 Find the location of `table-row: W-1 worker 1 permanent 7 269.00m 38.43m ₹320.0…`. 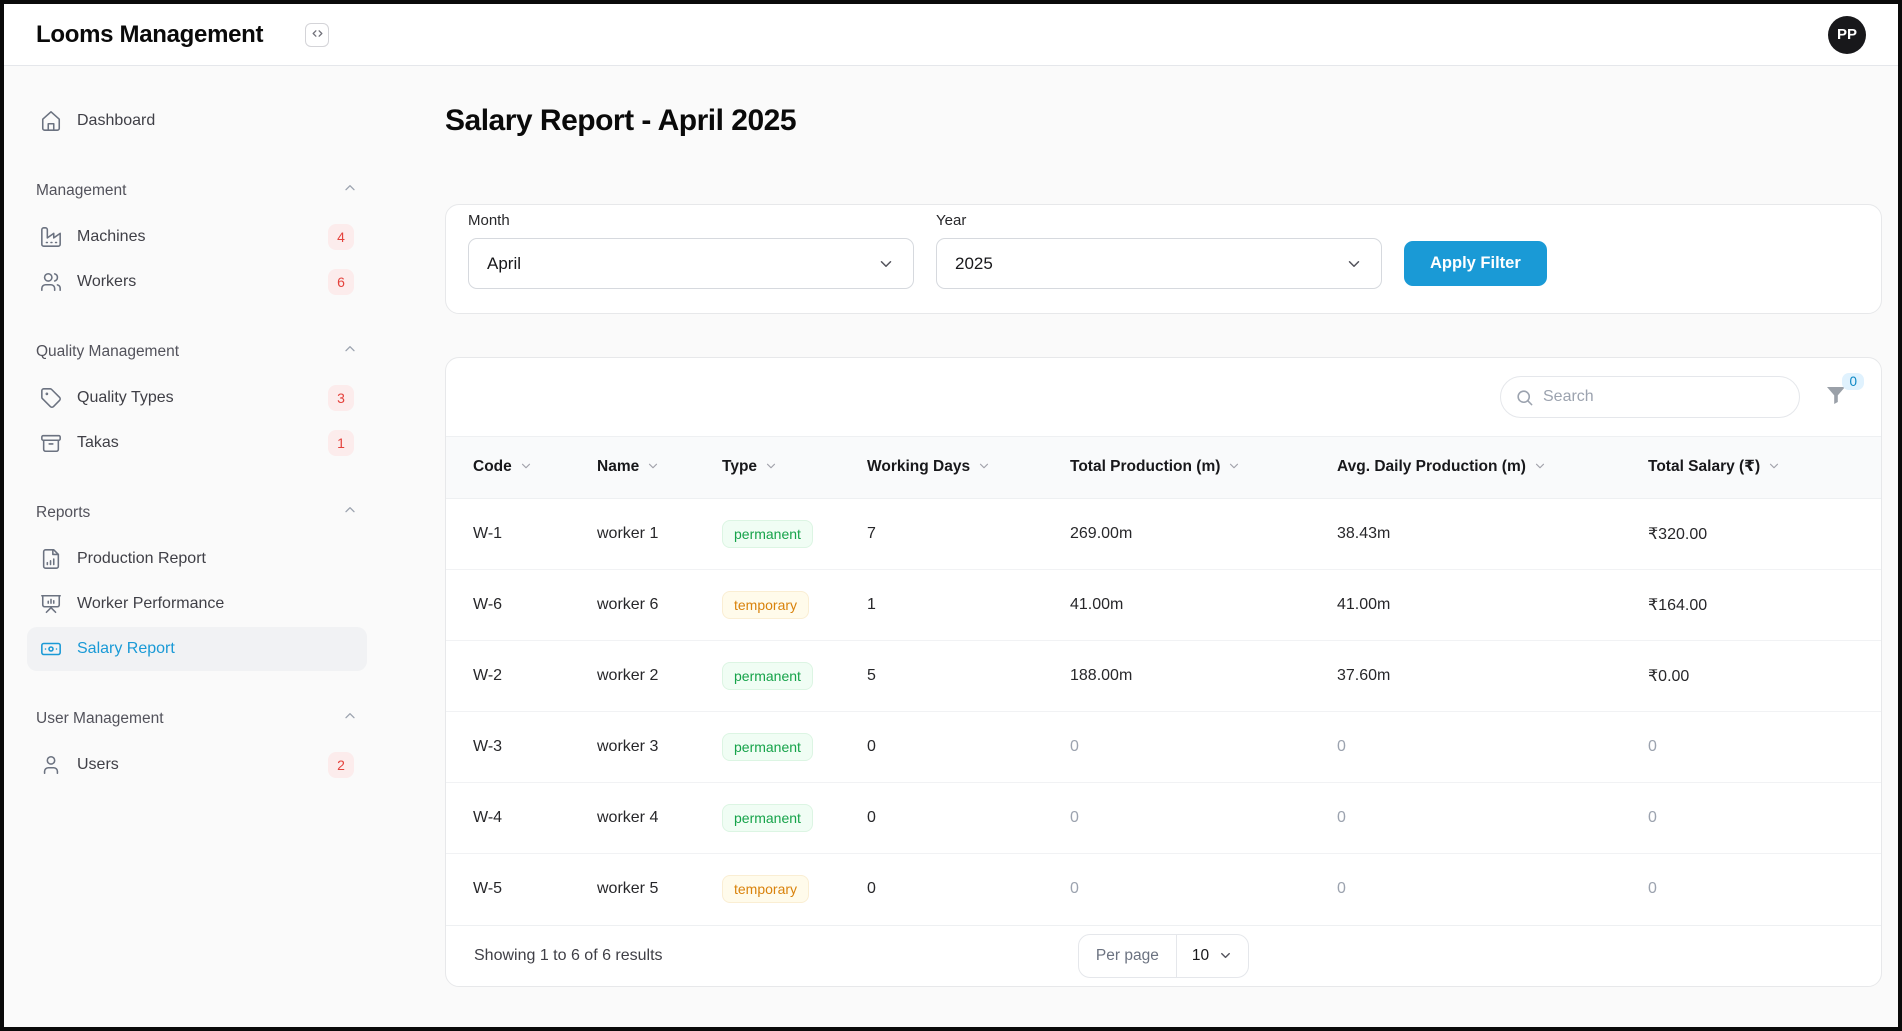

table-row: W-1 worker 1 permanent 7 269.00m 38.43m ₹320.0… is located at coordinates (1163, 534).